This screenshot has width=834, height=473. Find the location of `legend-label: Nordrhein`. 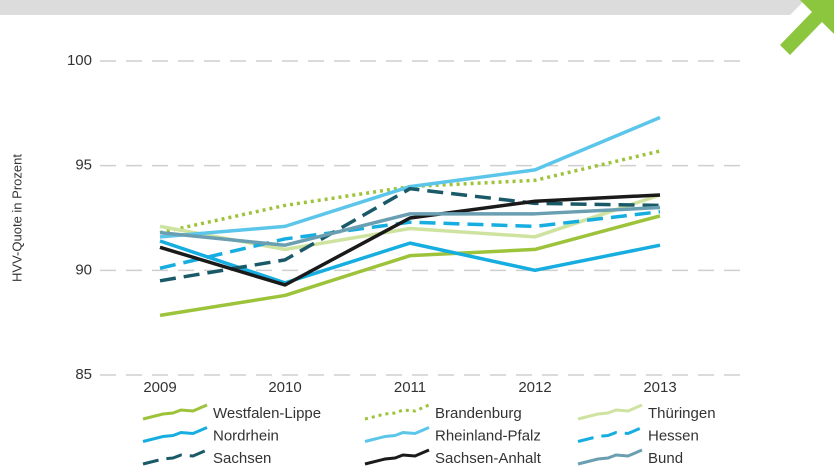

legend-label: Nordrhein is located at coordinates (246, 435).